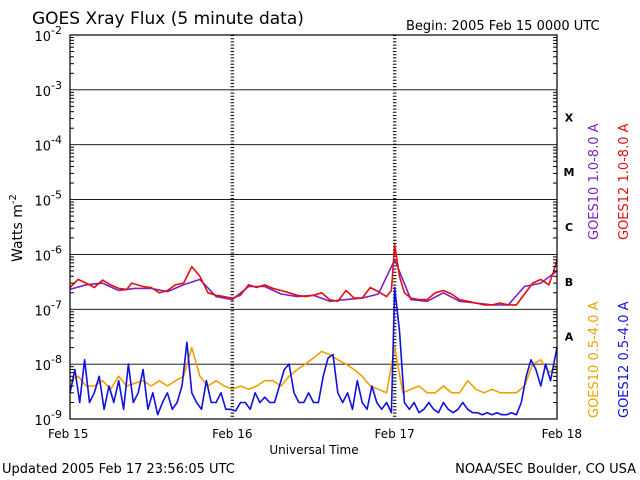 The height and width of the screenshot is (480, 640). I want to click on flare-class-label: C, so click(569, 227).